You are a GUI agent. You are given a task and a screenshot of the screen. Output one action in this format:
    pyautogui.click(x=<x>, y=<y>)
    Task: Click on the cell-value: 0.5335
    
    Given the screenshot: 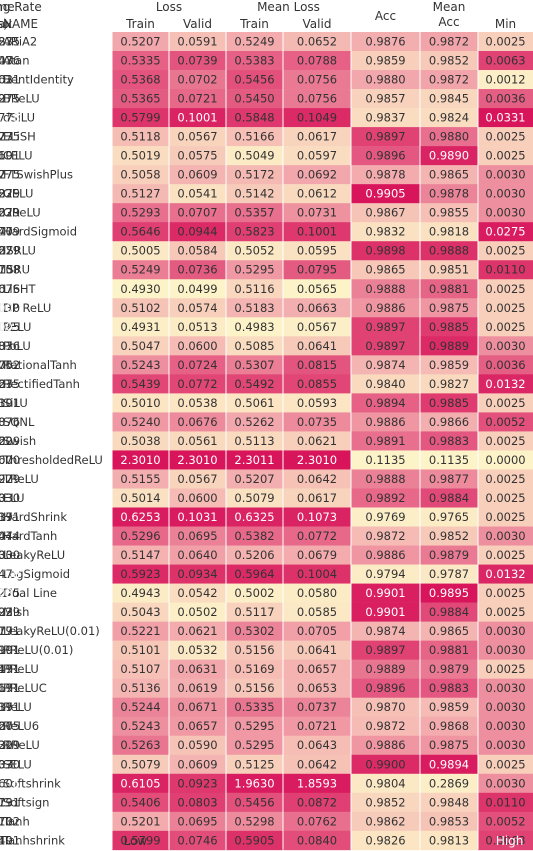 What is the action you would take?
    pyautogui.click(x=140, y=61)
    